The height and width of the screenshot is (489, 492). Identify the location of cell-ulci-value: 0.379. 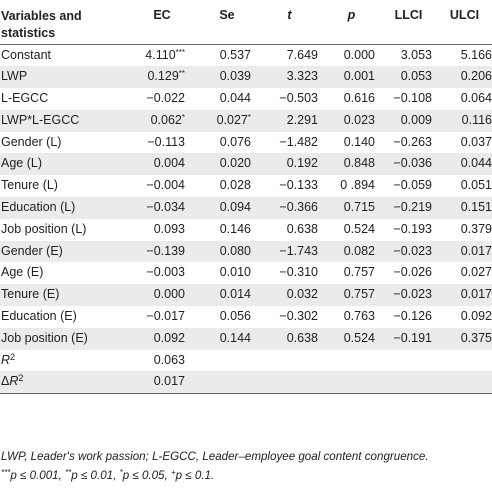
(476, 228).